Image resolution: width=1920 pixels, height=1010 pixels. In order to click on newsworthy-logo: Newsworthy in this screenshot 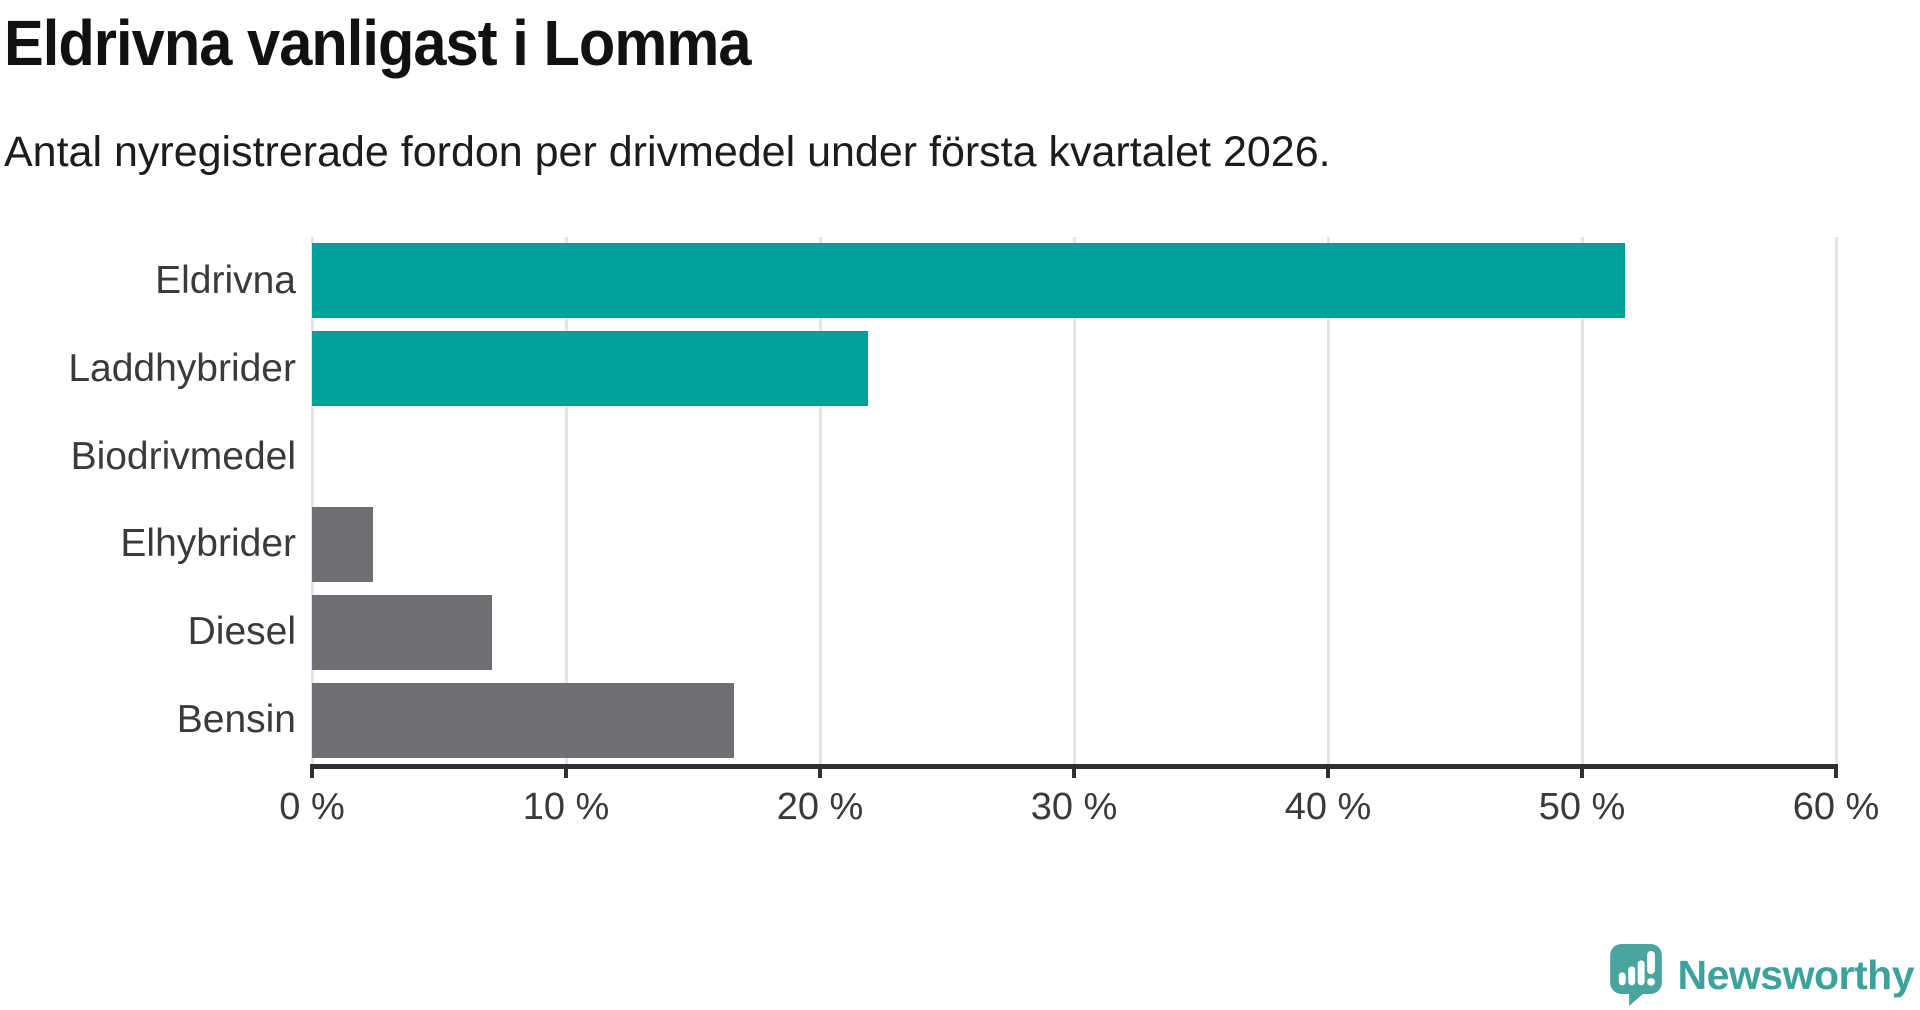, I will do `click(1762, 975)`.